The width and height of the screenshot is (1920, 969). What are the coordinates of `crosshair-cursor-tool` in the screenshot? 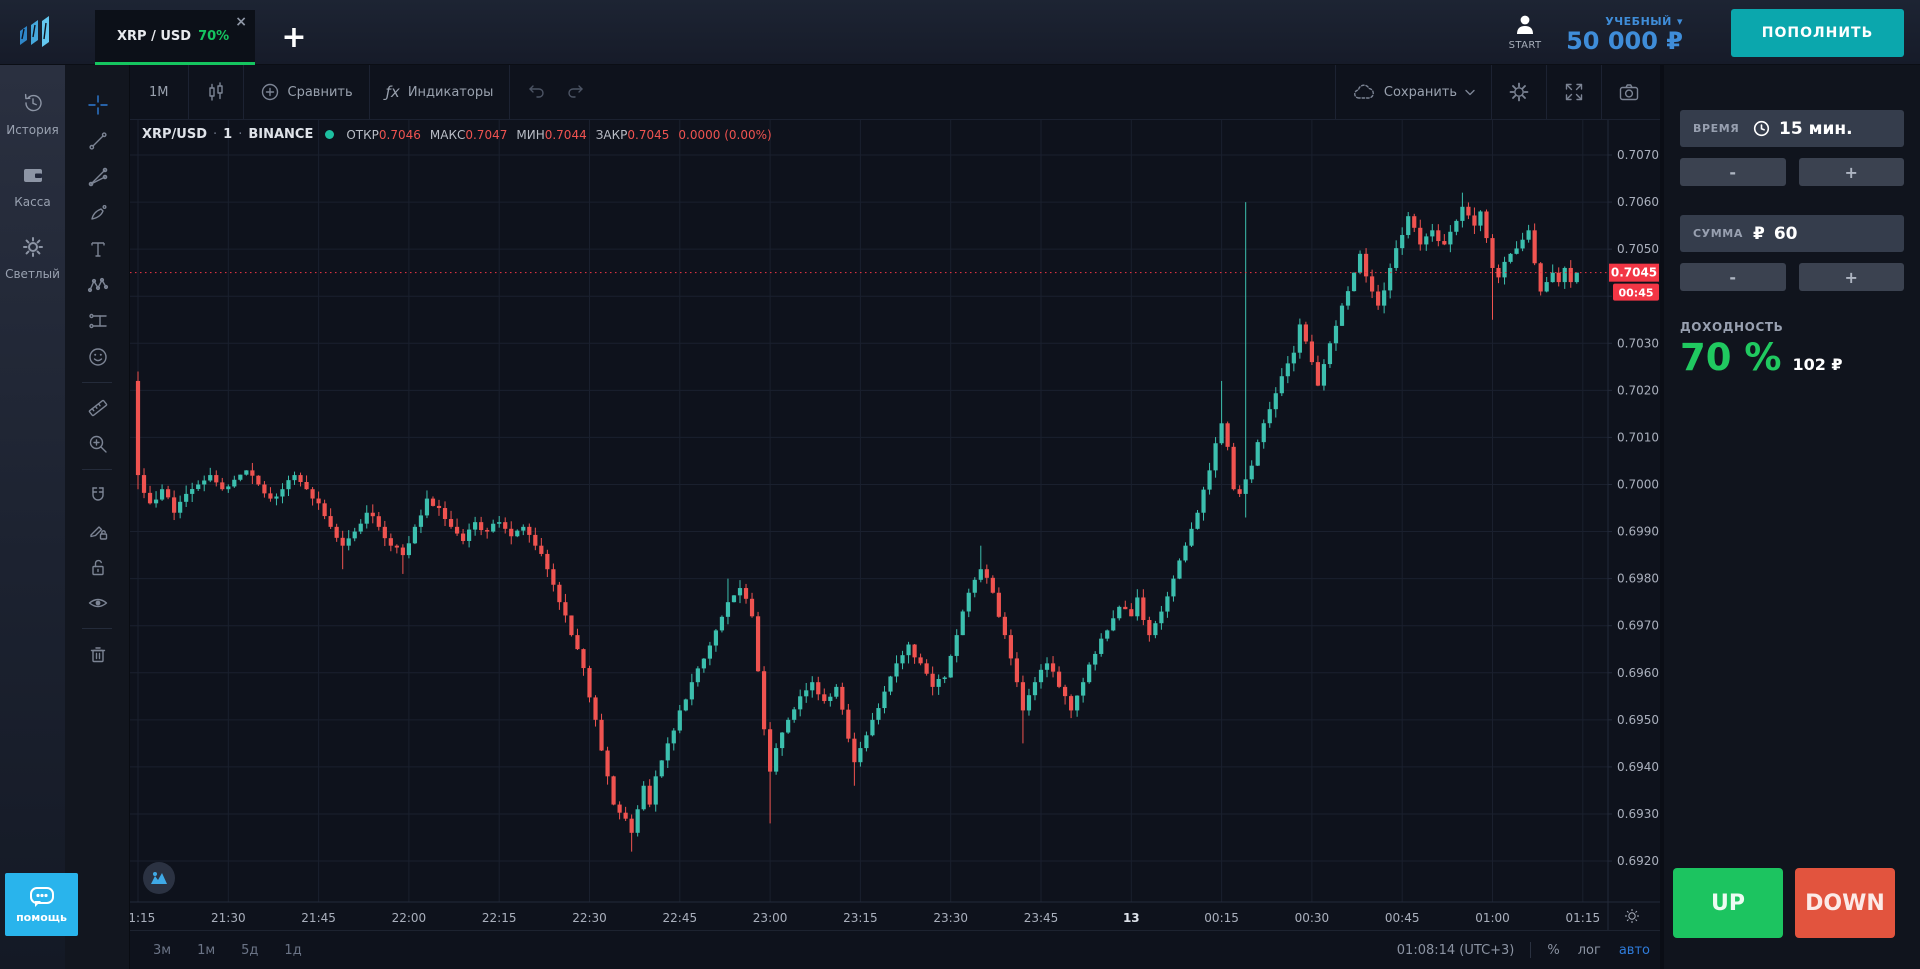 It's located at (97, 105).